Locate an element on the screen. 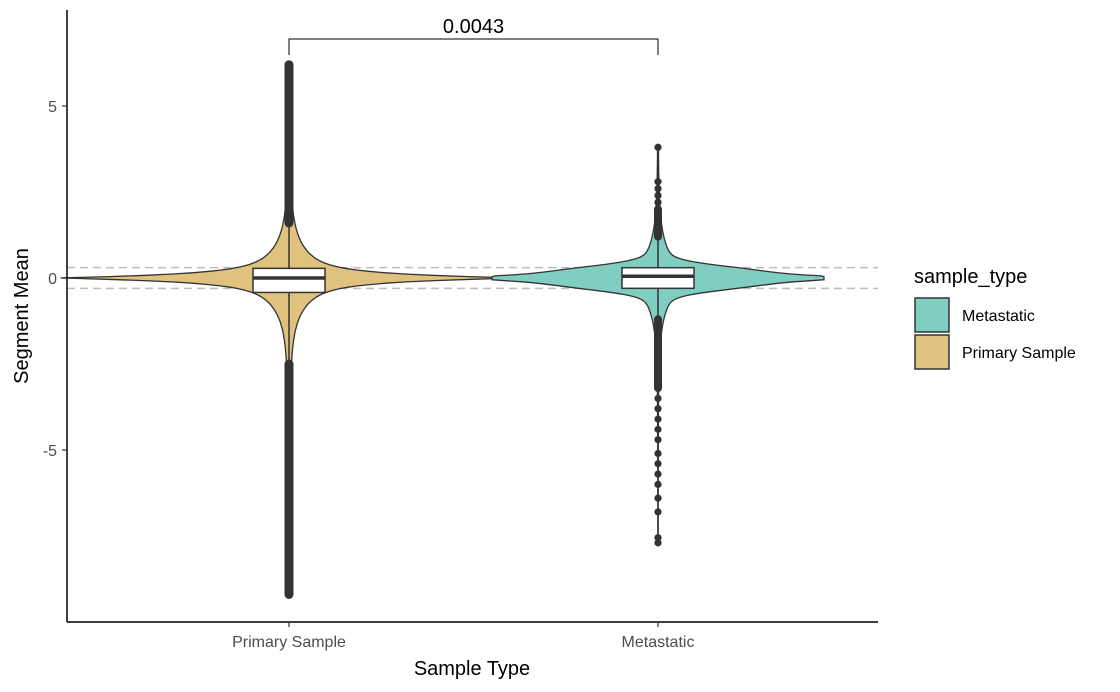  y-tick-label: 0 is located at coordinates (52, 279).